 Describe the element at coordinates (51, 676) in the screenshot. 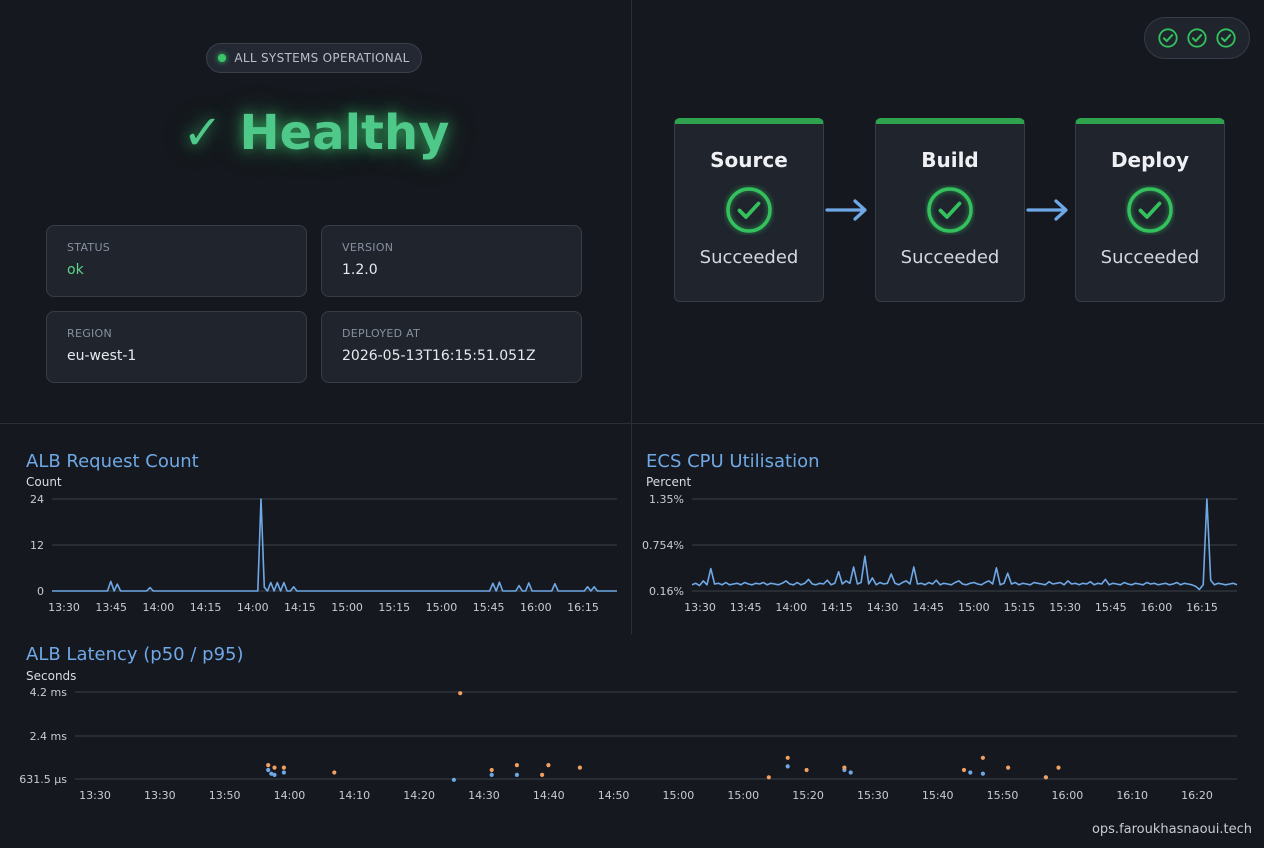

I see `y-axis-label: Seconds` at that location.